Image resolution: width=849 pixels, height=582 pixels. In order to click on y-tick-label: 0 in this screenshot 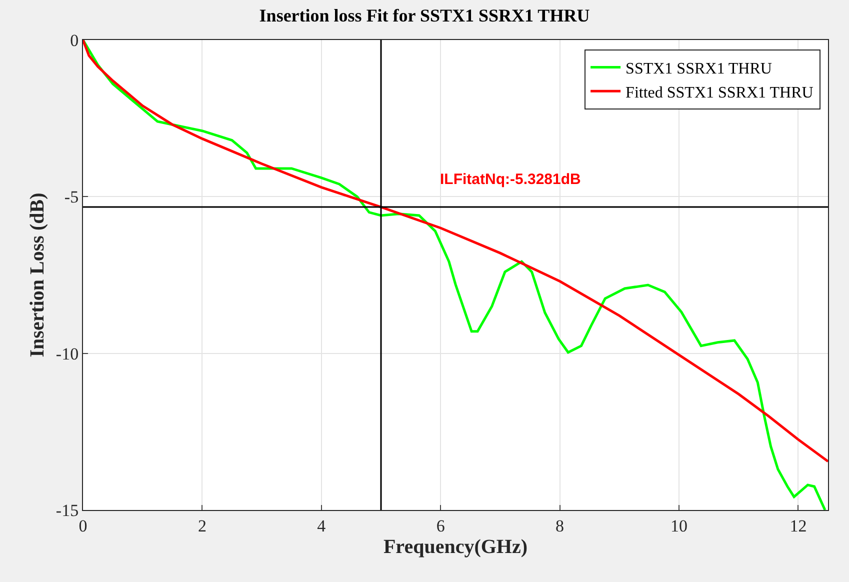, I will do `click(74, 40)`.